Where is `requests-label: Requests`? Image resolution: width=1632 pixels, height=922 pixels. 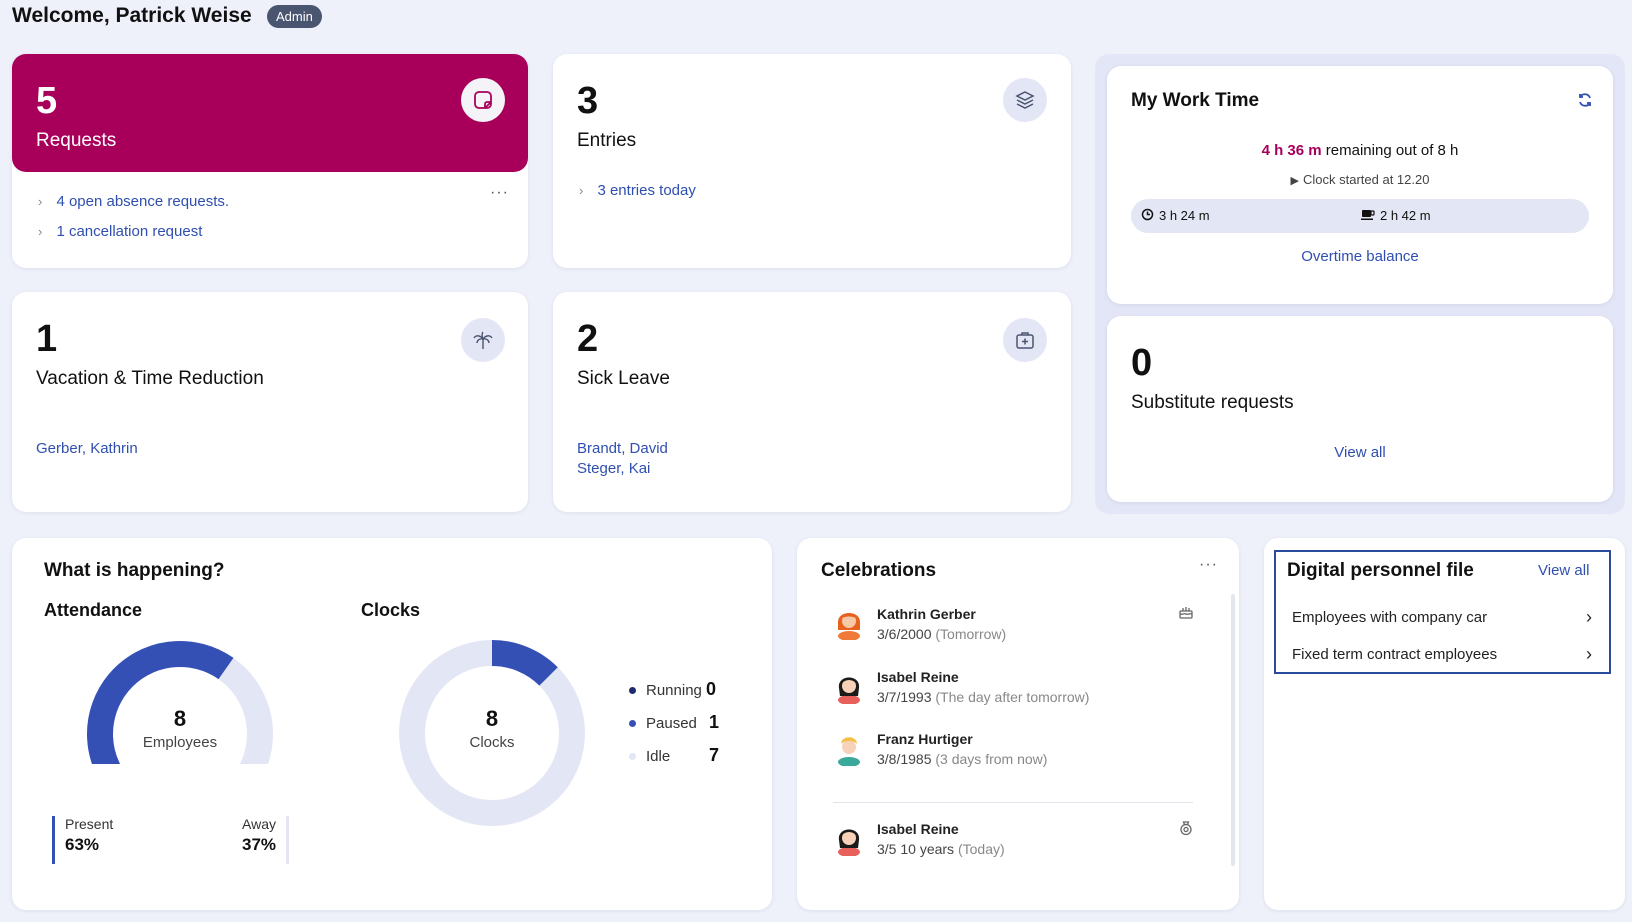
requests-label: Requests is located at coordinates (76, 140).